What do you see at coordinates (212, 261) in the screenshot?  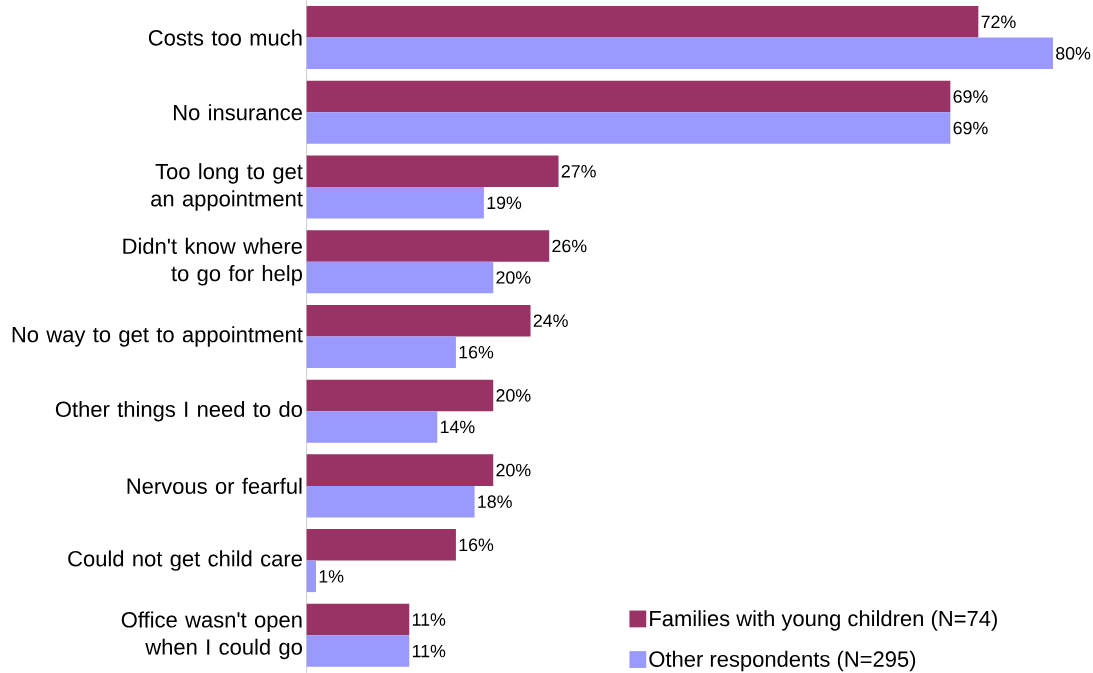 I see `y-tick-label: Didn't know where to go for help` at bounding box center [212, 261].